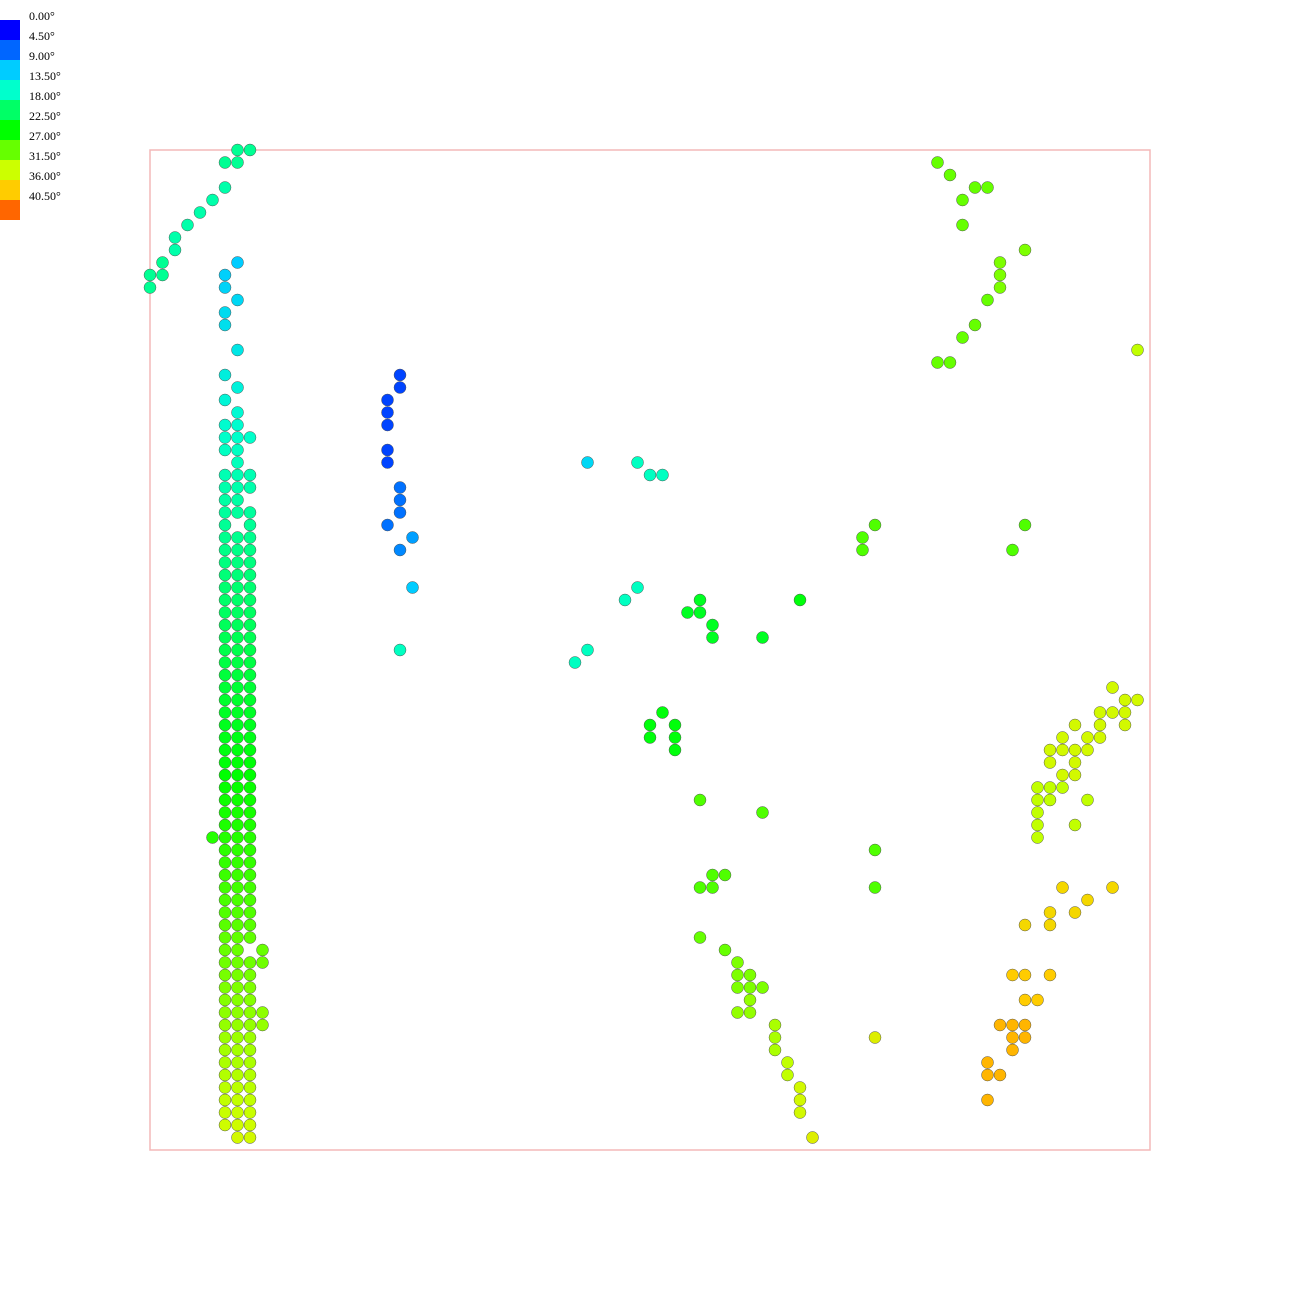 The image size is (1300, 1300). What do you see at coordinates (45, 196) in the screenshot?
I see `legend-label: 40.50°` at bounding box center [45, 196].